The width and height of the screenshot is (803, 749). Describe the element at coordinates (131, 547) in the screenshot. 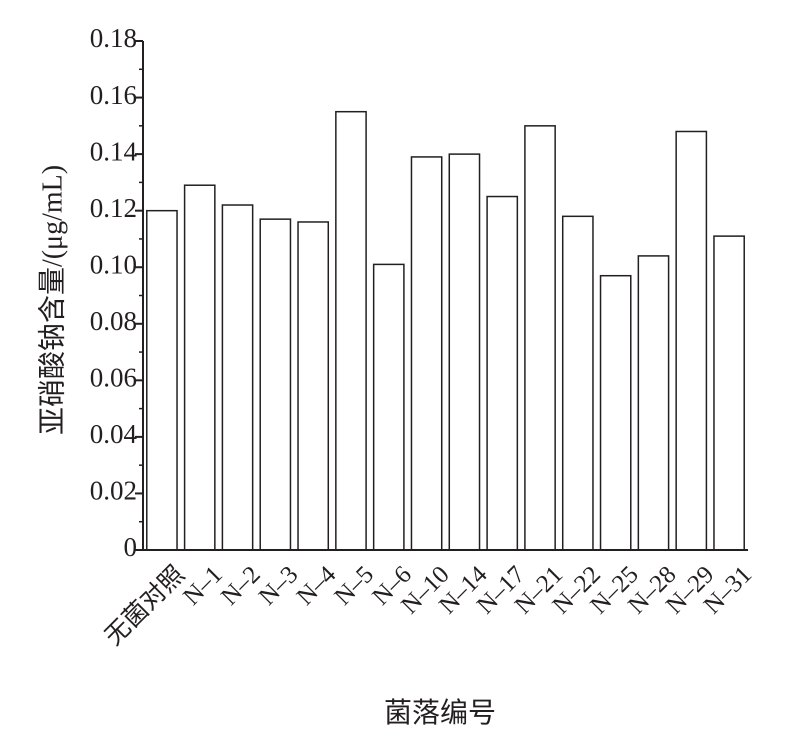

I see `y-tick-label: 0` at that location.